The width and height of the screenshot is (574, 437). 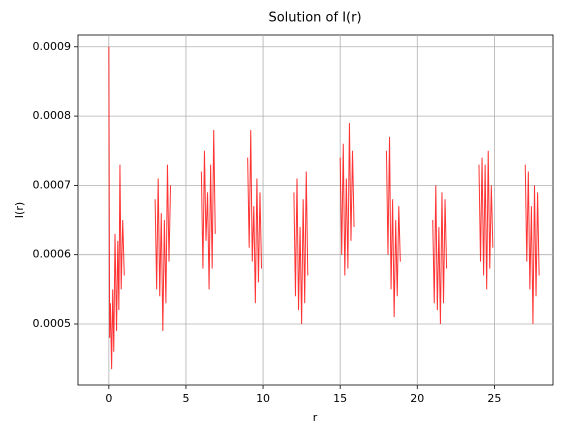 I want to click on y-tick-label: 0.0005, so click(x=52, y=323).